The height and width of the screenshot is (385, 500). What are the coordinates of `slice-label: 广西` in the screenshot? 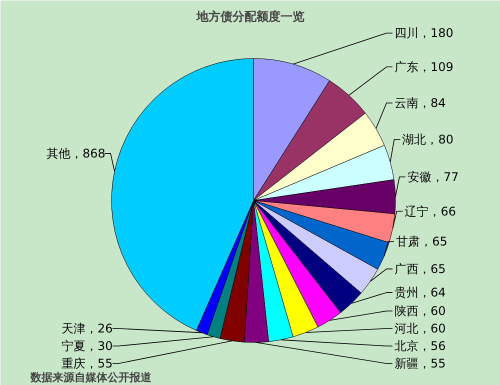 It's located at (406, 269).